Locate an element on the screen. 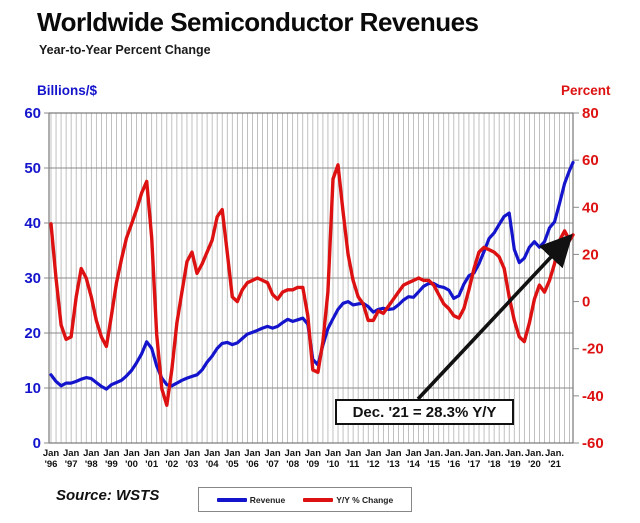 The image size is (640, 523). svg-text: -40 is located at coordinates (593, 396).